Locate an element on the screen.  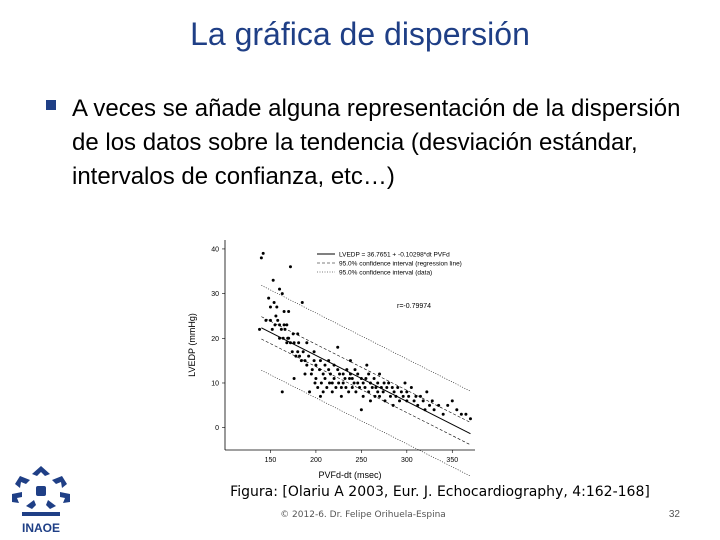
institution-logo: INAOE is located at coordinates (41, 500).